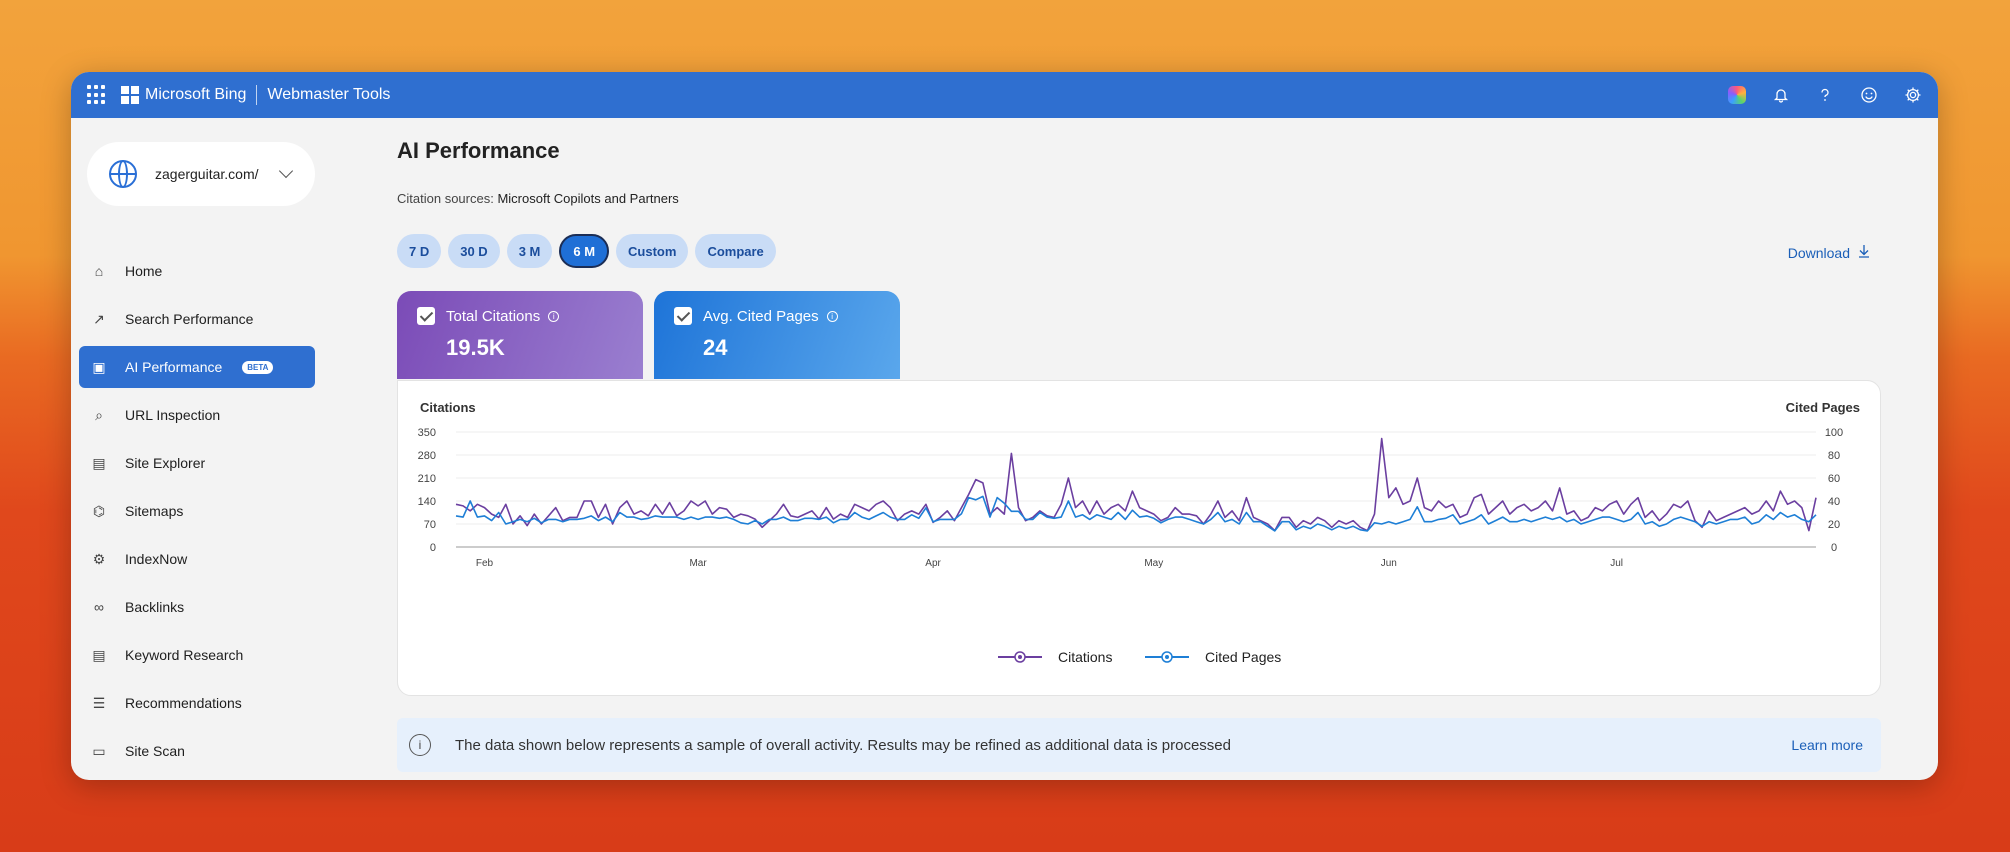 The height and width of the screenshot is (852, 2010). I want to click on sidebar-item-label: AI Performance, so click(174, 367).